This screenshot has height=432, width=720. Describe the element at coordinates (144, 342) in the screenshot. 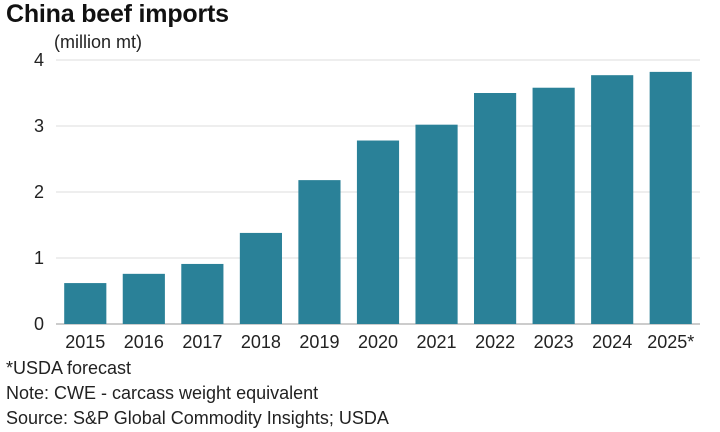

I see `x-tick-label: 2016` at that location.